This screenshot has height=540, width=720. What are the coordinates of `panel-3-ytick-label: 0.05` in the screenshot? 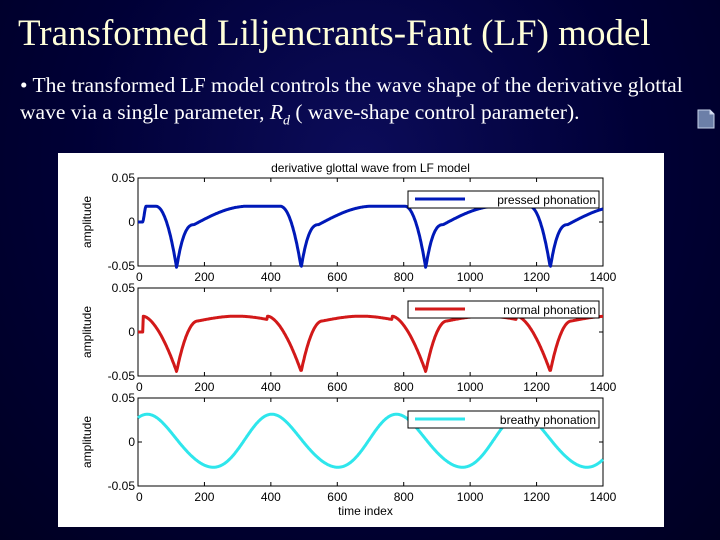 It's located at (124, 398).